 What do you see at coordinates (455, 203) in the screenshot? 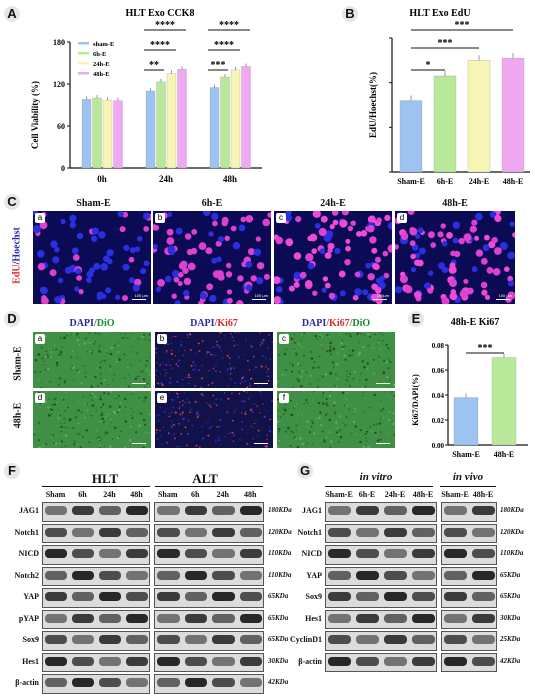
I see `c-col-header: 48h-E` at bounding box center [455, 203].